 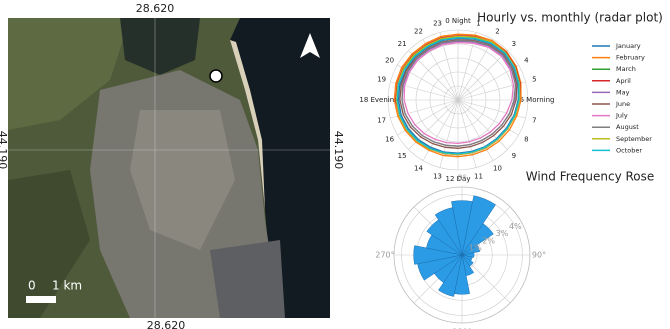 I want to click on hour-label: 7, so click(x=534, y=120).